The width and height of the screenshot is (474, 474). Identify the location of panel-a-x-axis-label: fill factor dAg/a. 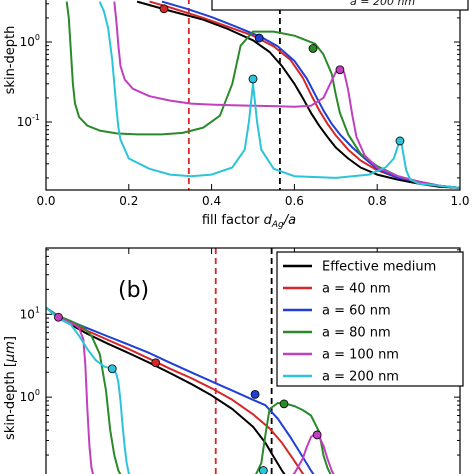
(249, 221).